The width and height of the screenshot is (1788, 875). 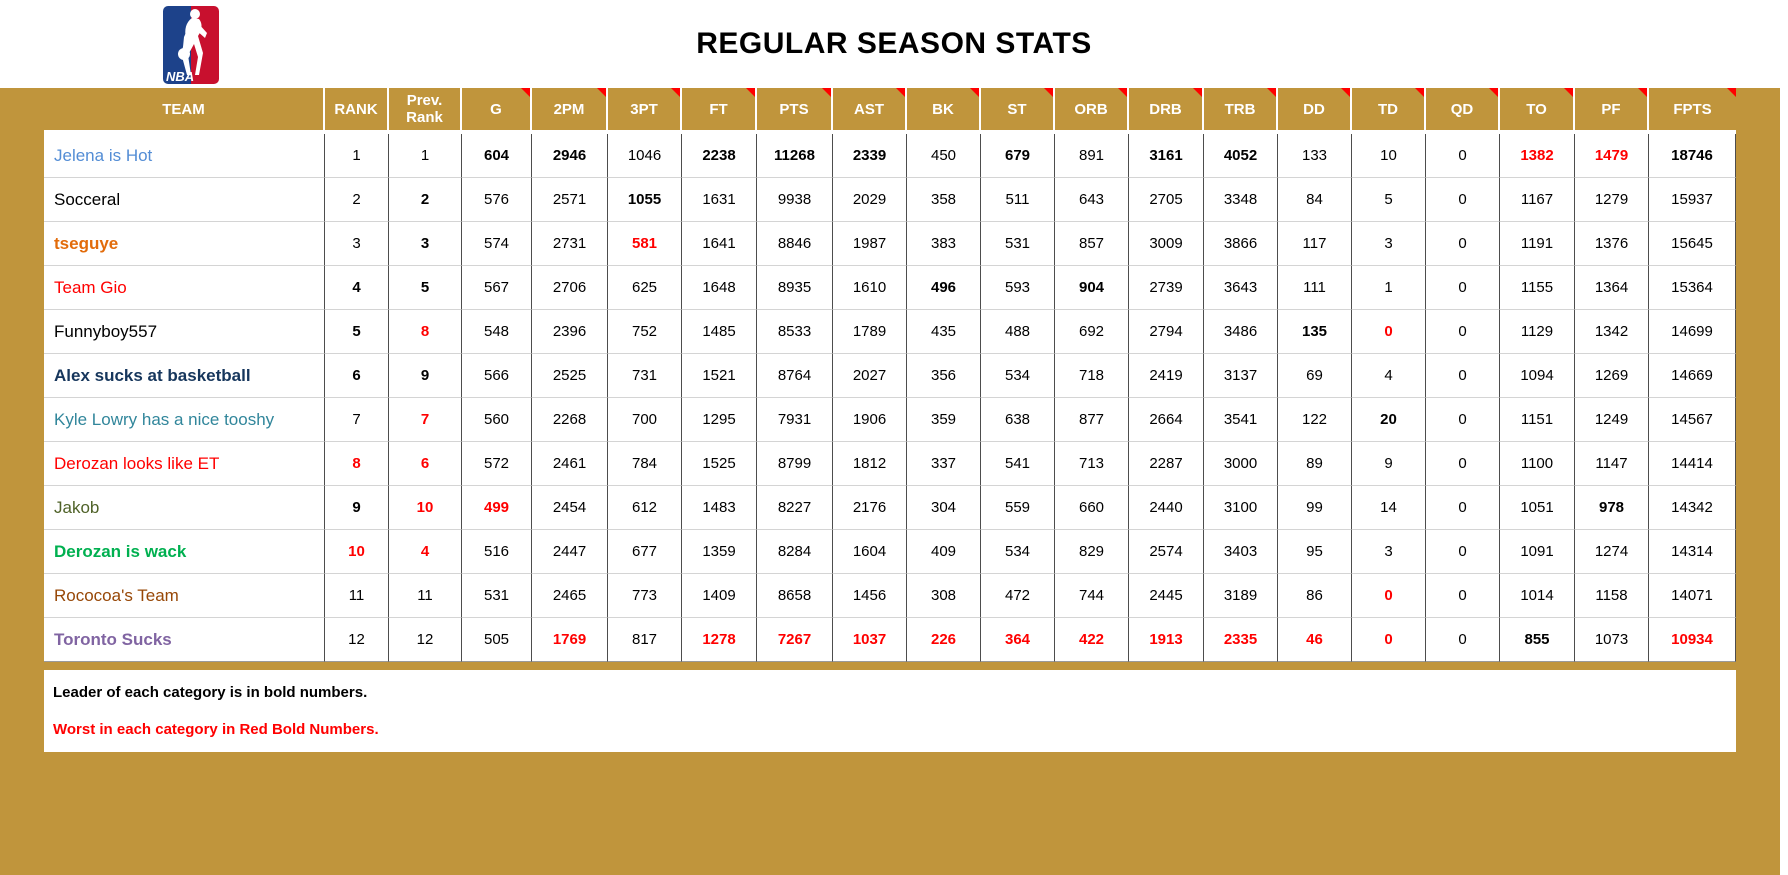 What do you see at coordinates (570, 376) in the screenshot?
I see `stat-cell: 2525` at bounding box center [570, 376].